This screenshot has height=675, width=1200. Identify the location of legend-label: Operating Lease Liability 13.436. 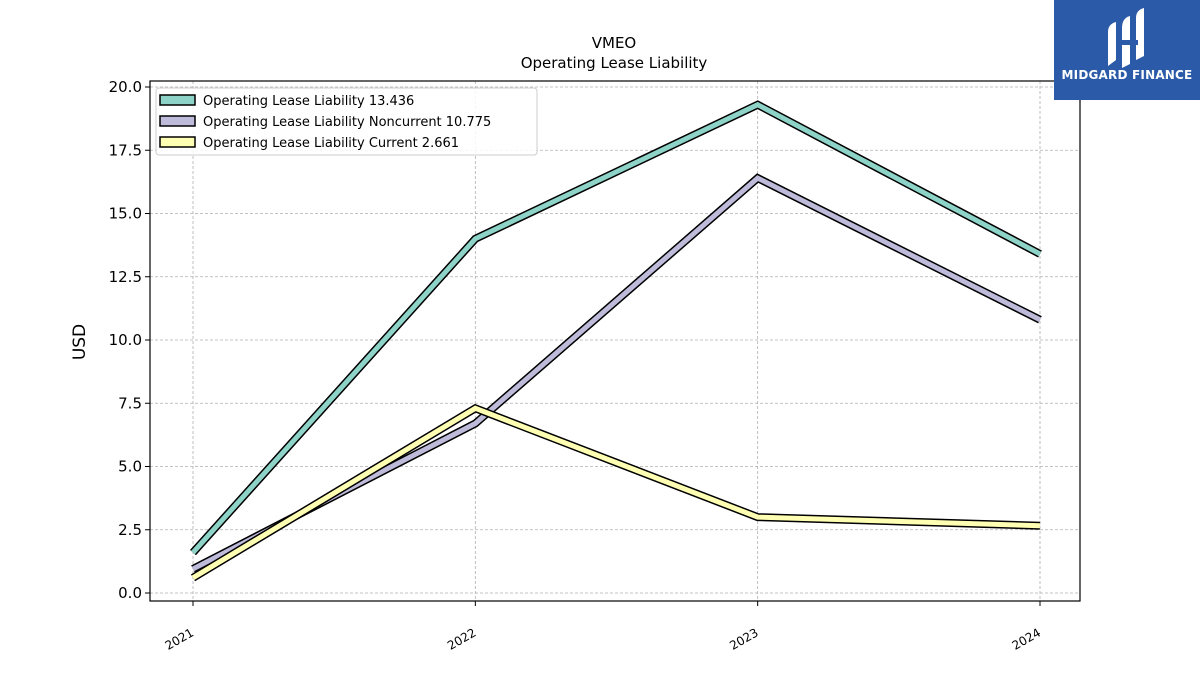
(308, 101).